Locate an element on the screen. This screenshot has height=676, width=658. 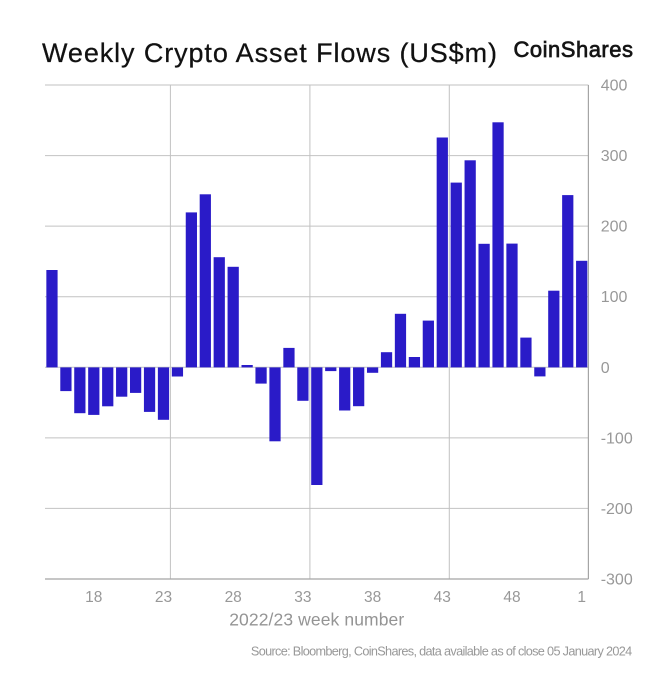
svg-text: 100 is located at coordinates (614, 297).